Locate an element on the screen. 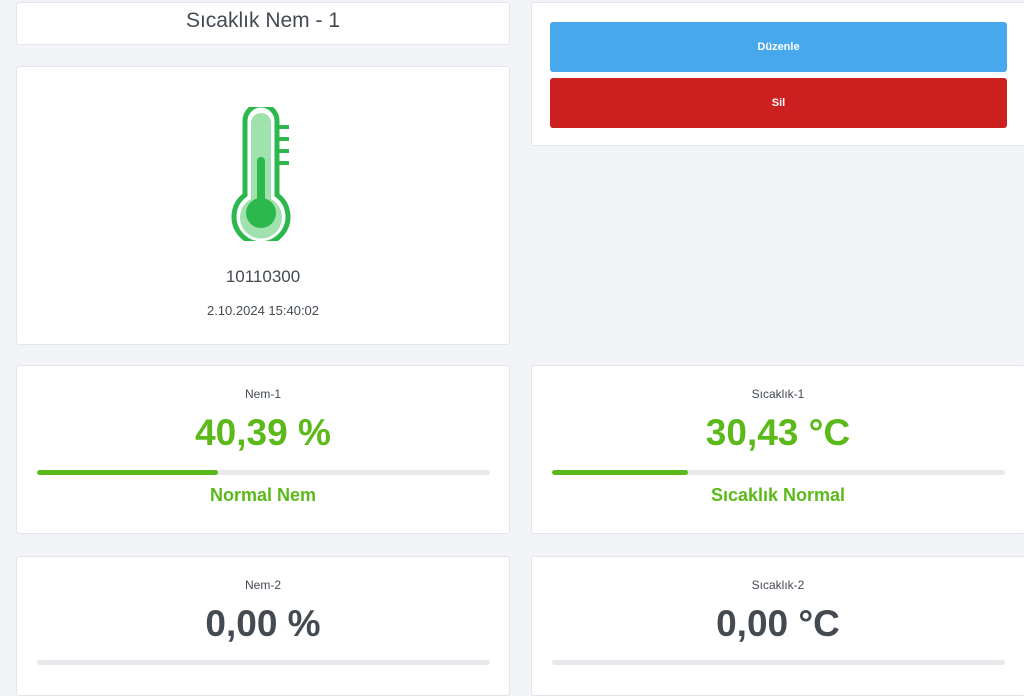 The width and height of the screenshot is (1024, 696). title-card: Sıcaklık Nem - 1 is located at coordinates (263, 23).